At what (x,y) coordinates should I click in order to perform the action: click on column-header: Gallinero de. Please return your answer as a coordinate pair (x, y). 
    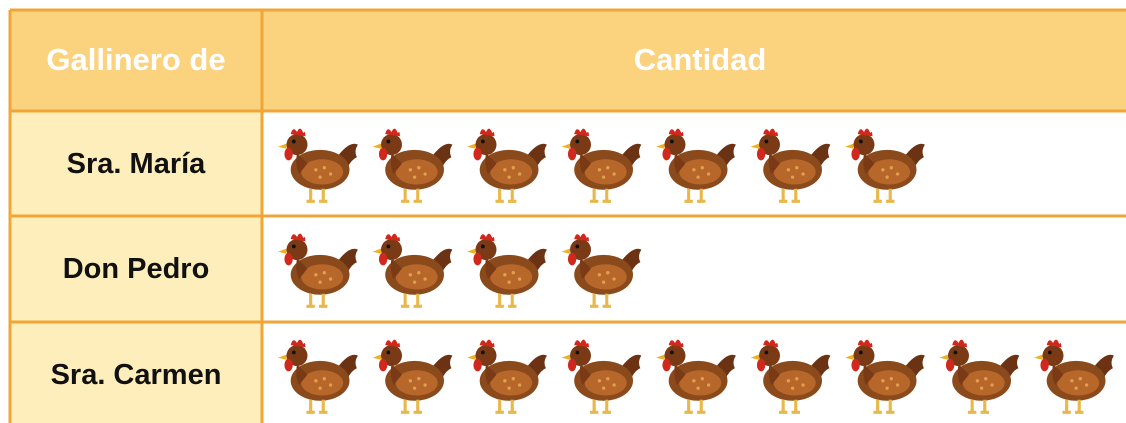
    Looking at the image, I should click on (135, 59).